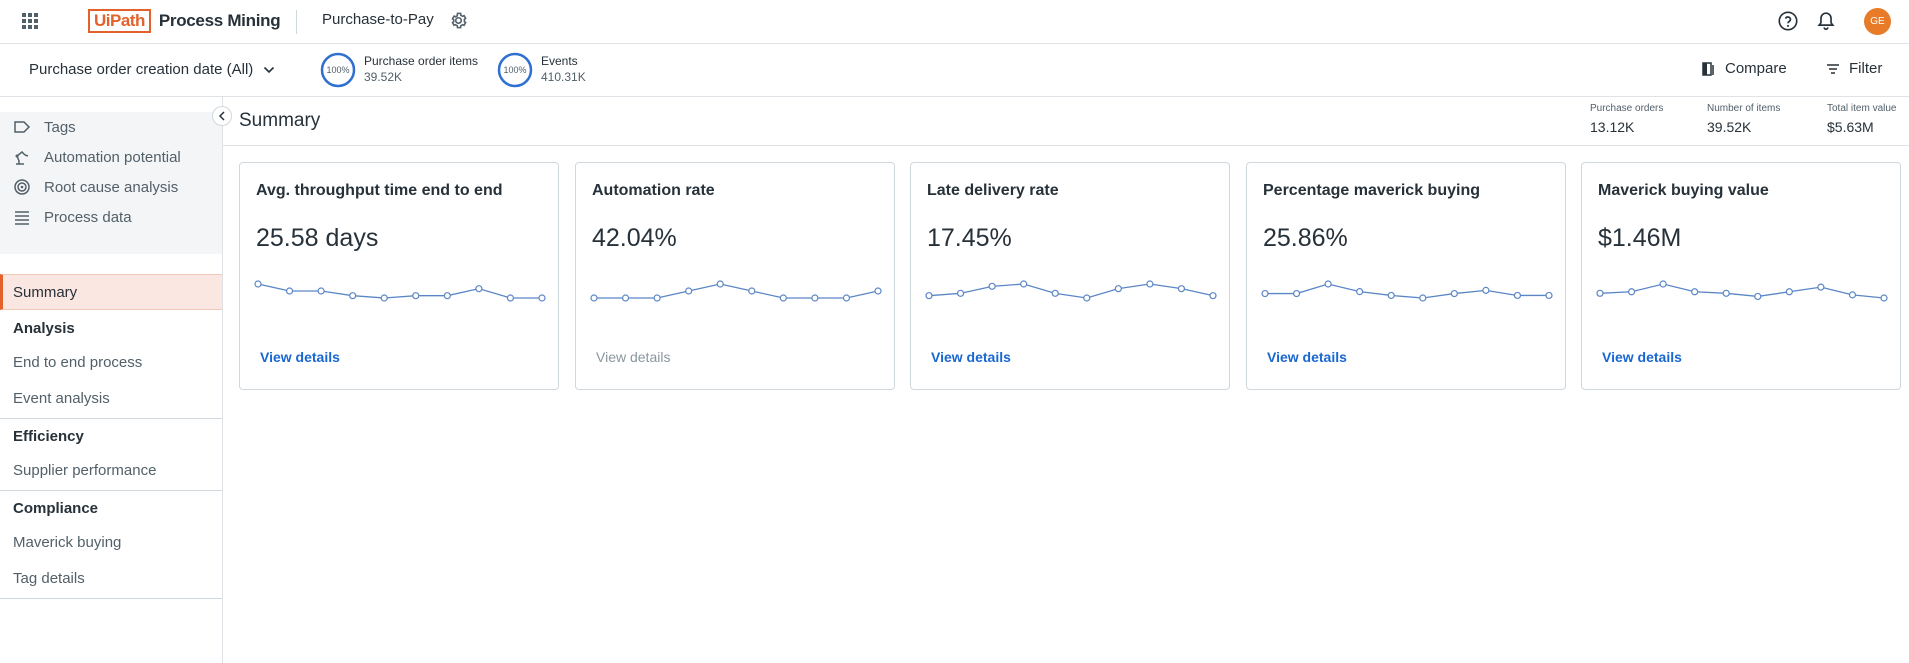  Describe the element at coordinates (1877, 21) in the screenshot. I see `avatar: GE` at that location.